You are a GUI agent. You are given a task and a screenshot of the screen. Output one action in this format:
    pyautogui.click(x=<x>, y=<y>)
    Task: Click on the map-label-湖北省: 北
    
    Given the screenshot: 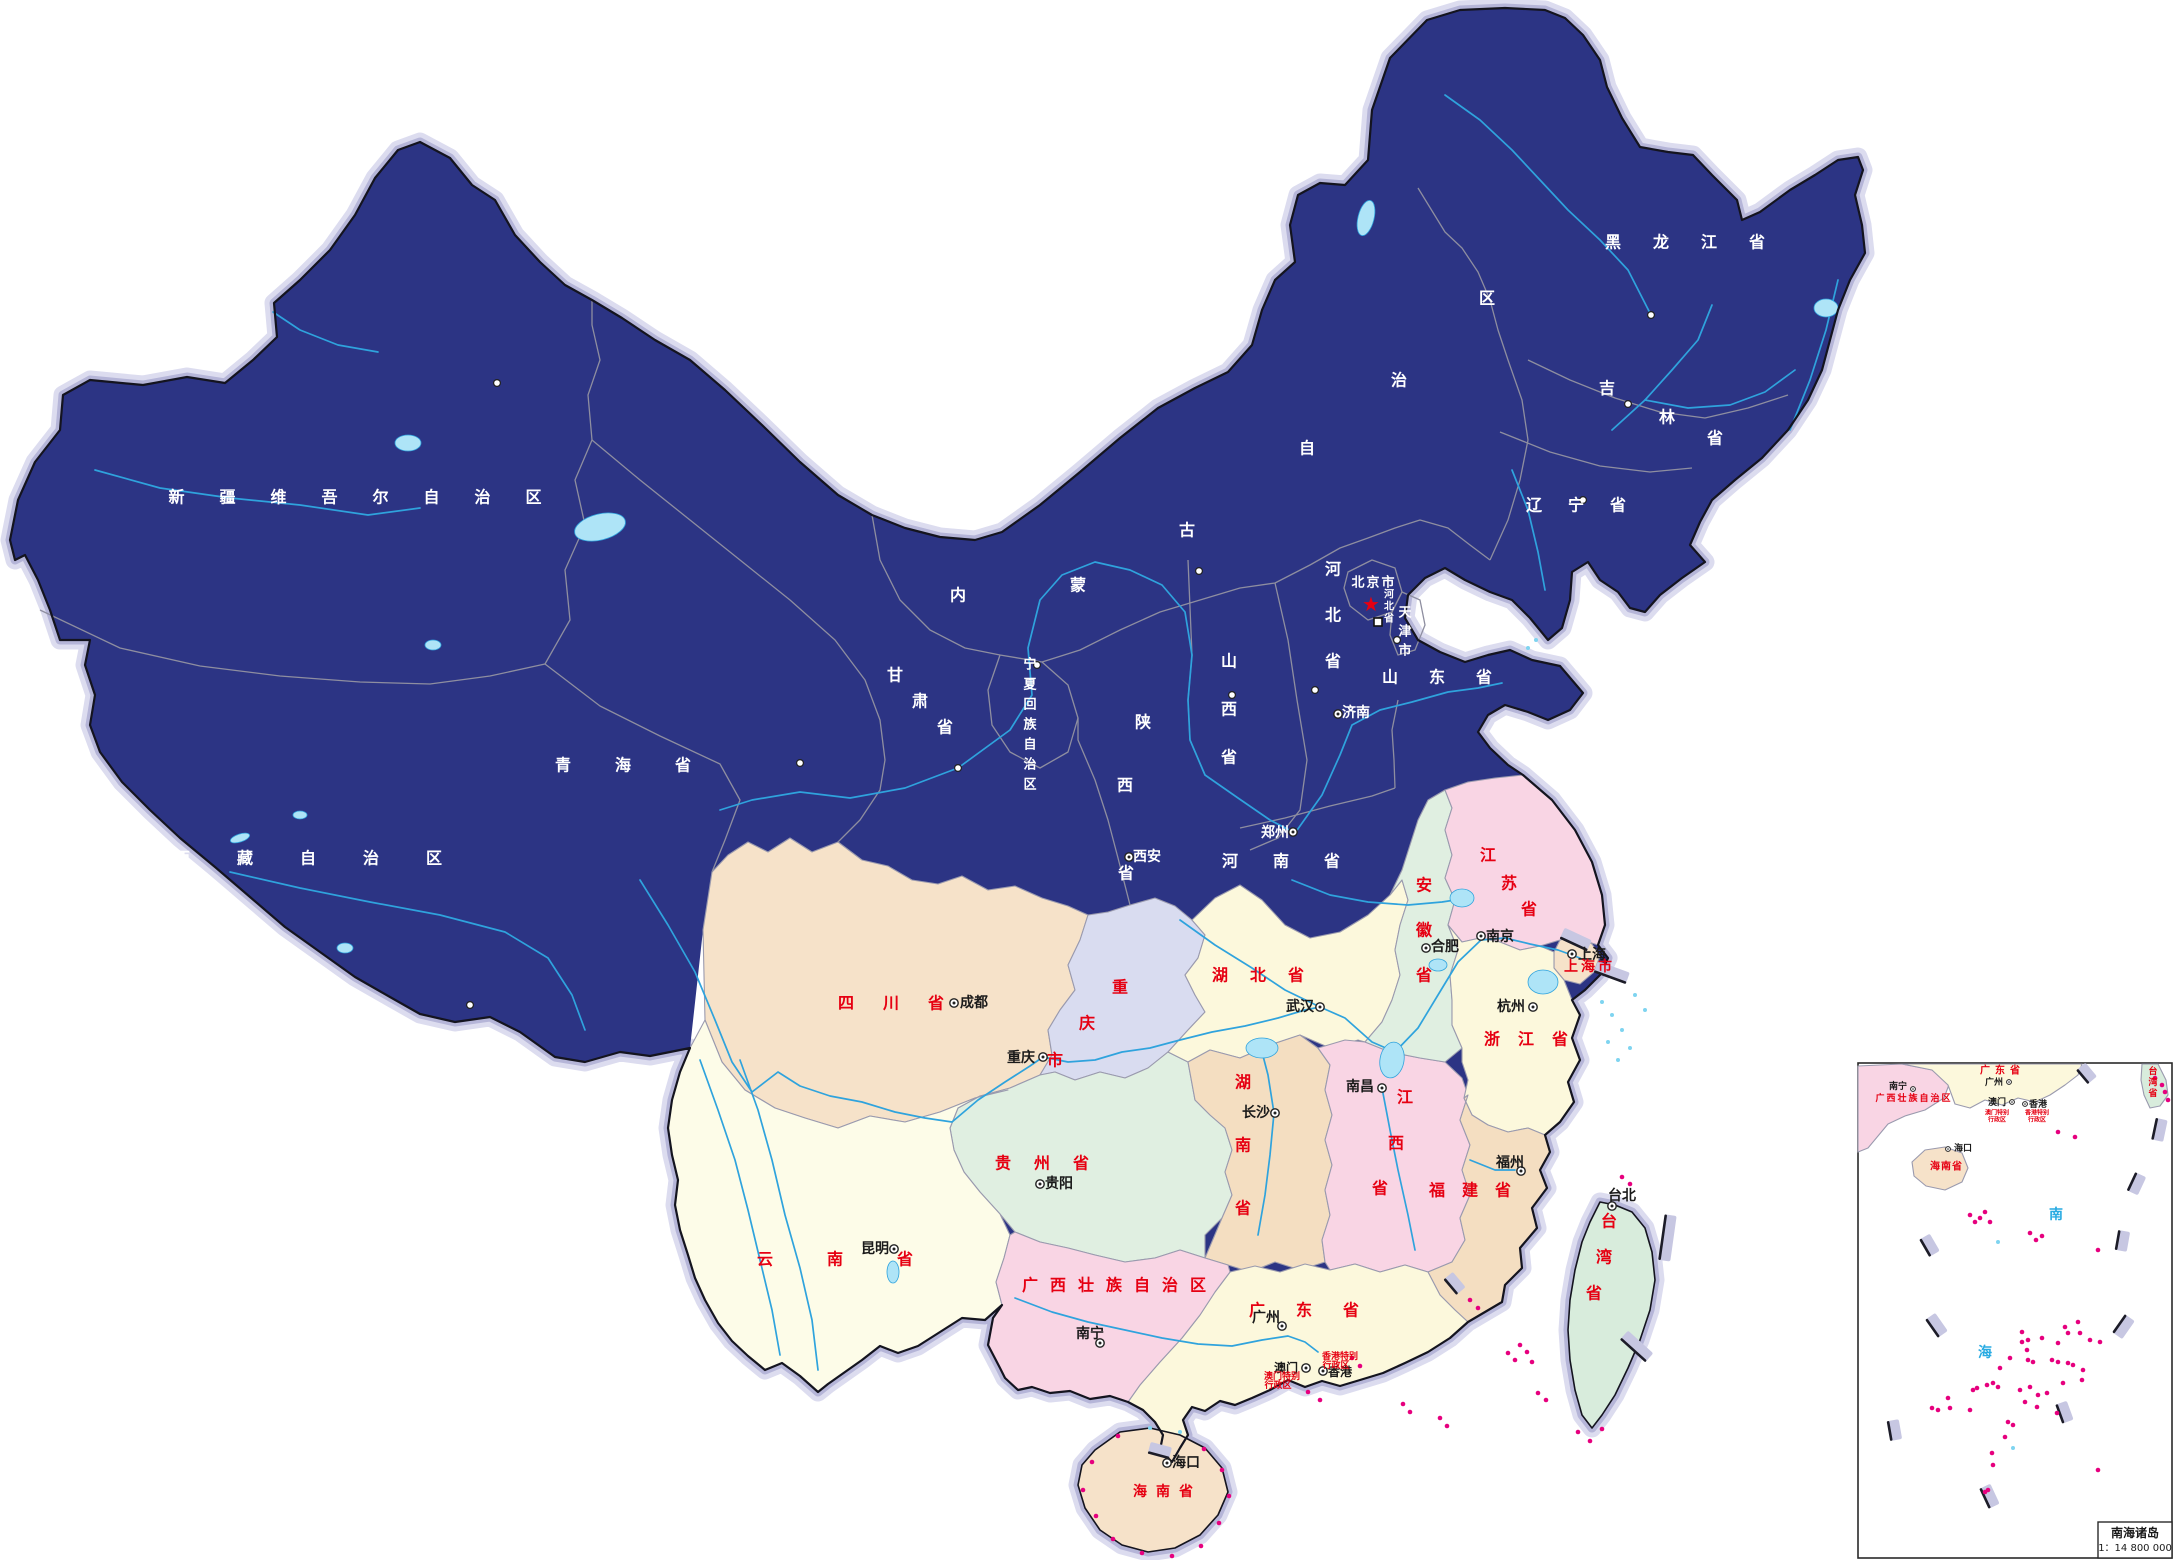 What is the action you would take?
    pyautogui.click(x=1258, y=975)
    